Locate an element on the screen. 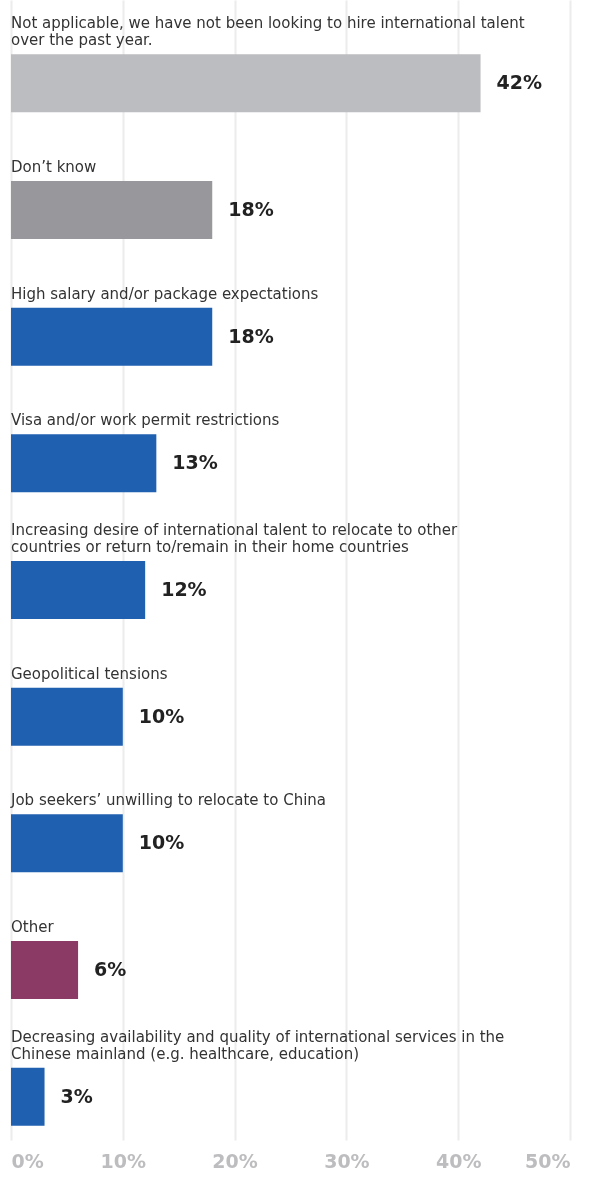 Image resolution: width=596 pixels, height=1178 pixels. data-label: 42% is located at coordinates (519, 82).